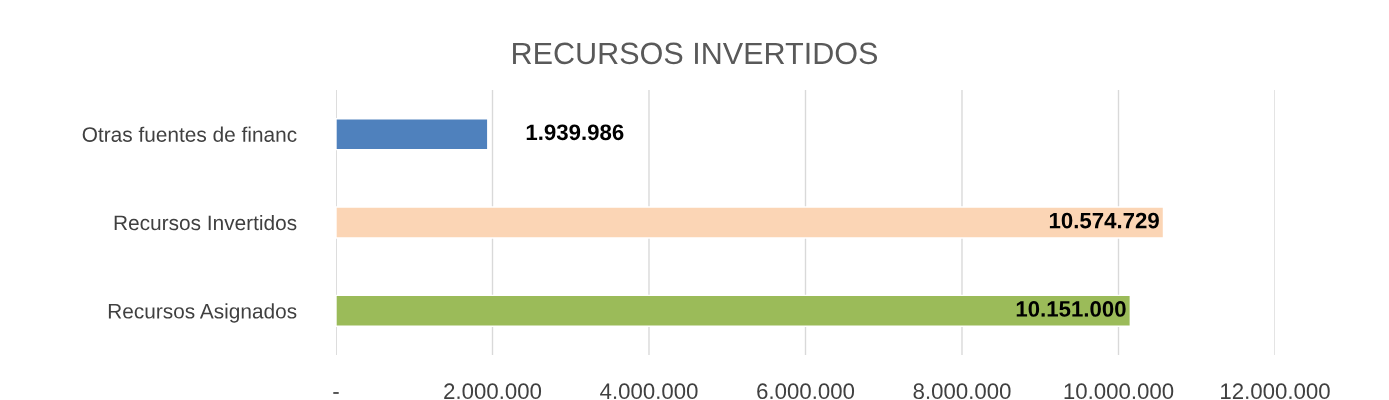  Describe the element at coordinates (695, 53) in the screenshot. I see `chart-title: RECURSOS INVERTIDOS` at that location.